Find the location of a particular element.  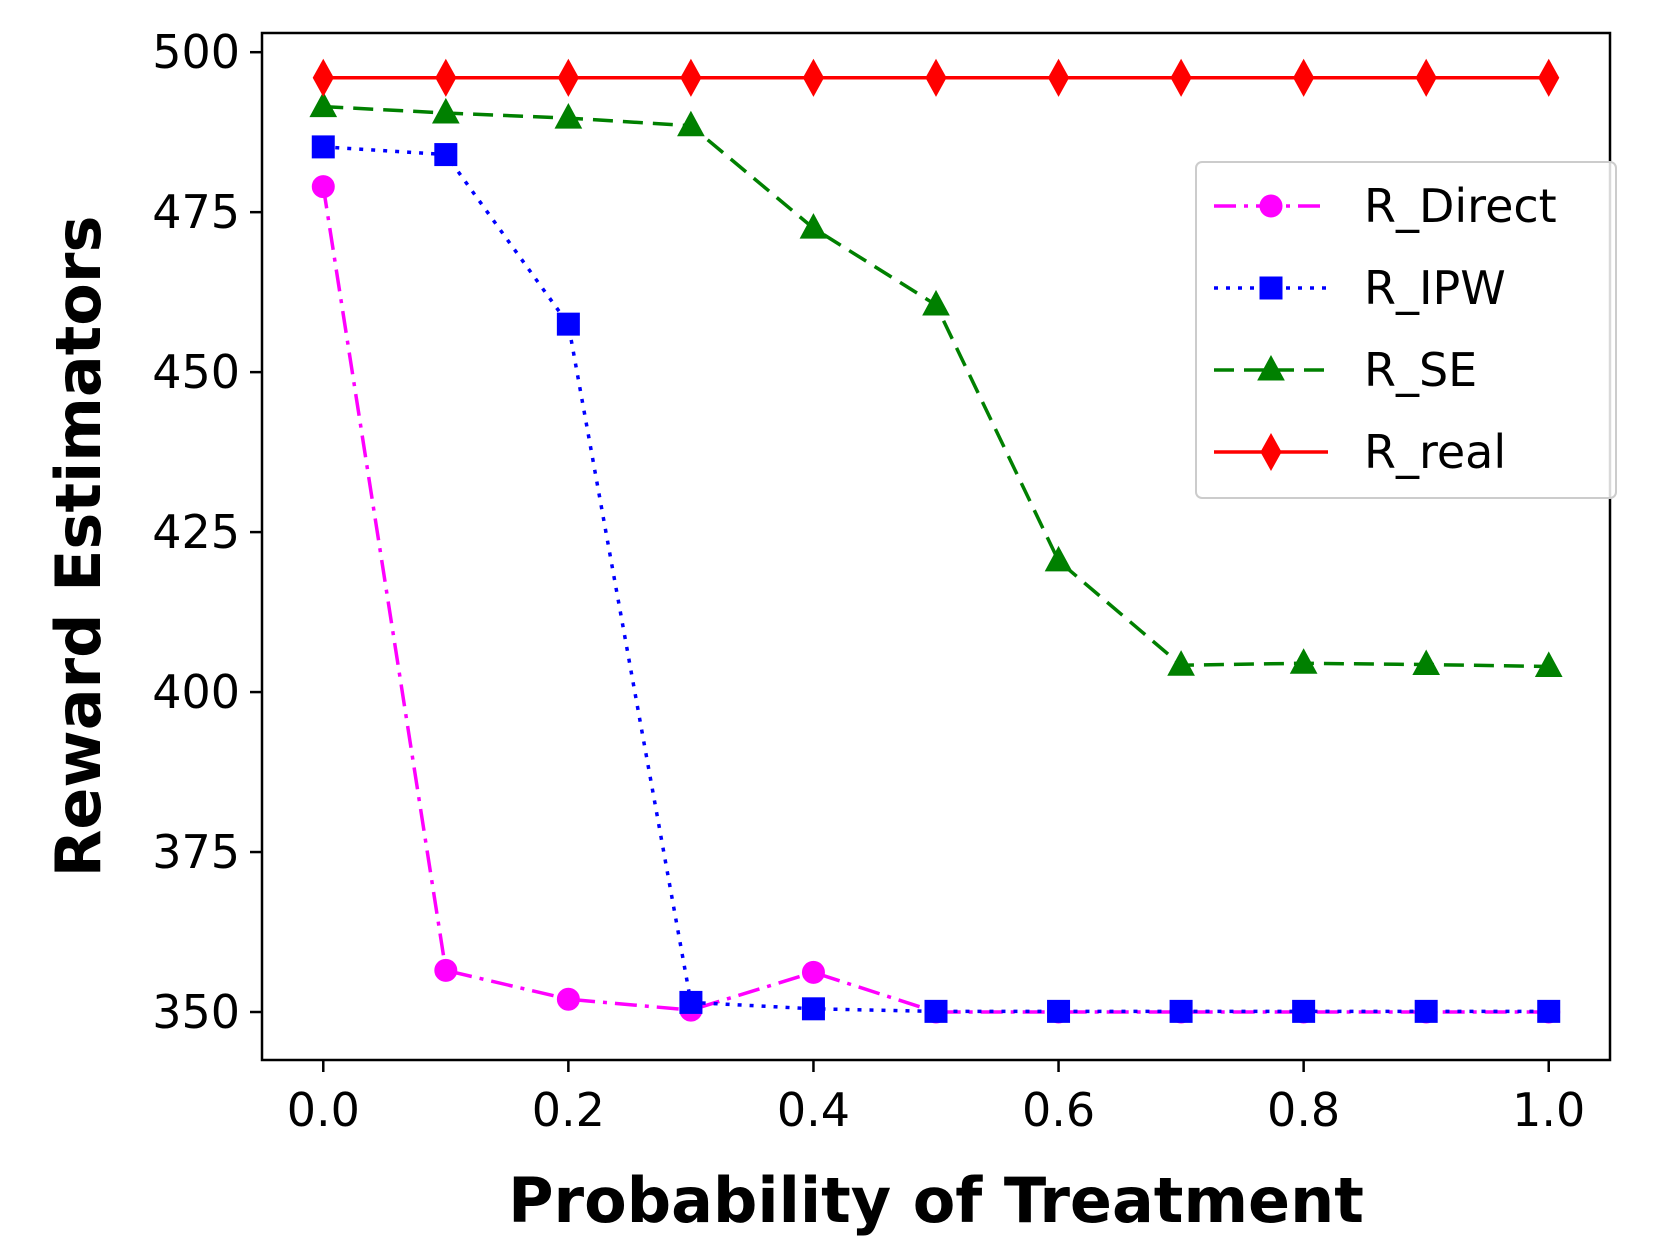

series-r-real is located at coordinates (936, 77).